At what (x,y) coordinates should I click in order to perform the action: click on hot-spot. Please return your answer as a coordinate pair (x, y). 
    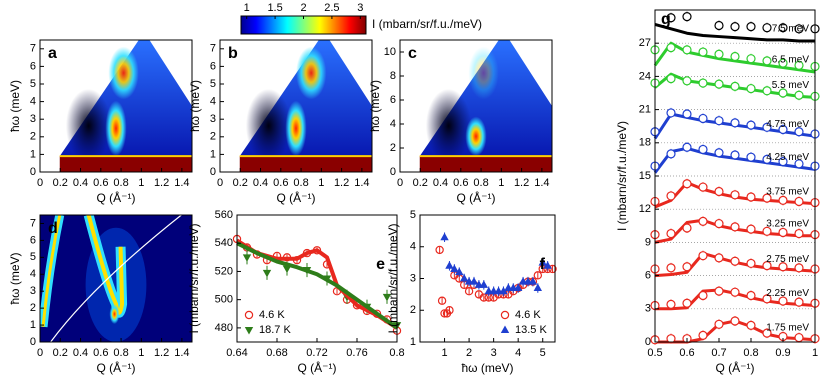
    Looking at the image, I should click on (114, 314).